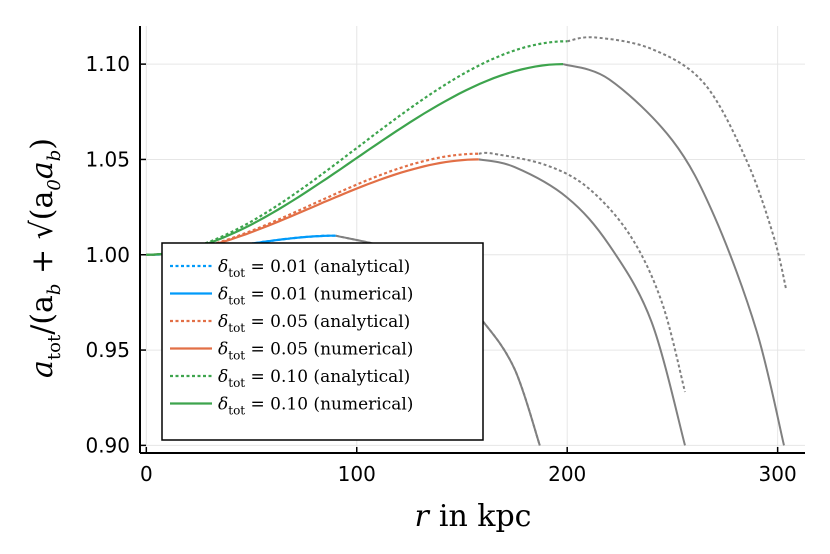 The height and width of the screenshot is (554, 830). I want to click on legend-item-005-analytical: δtot = 0.05 (analytical), so click(290, 323).